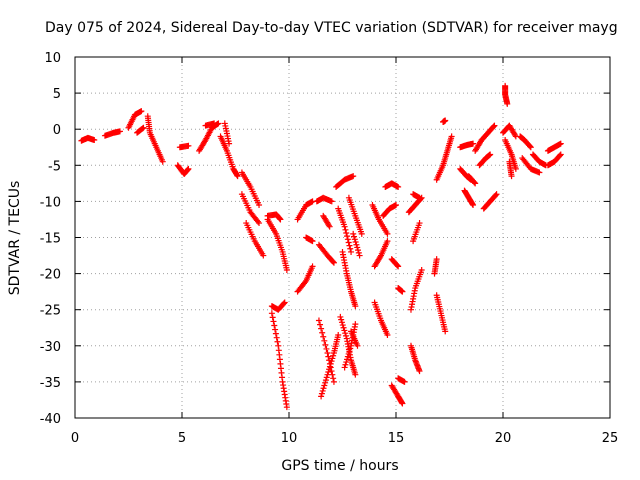 This screenshot has height=480, width=640. I want to click on y-axis-label: SDTVAR / TECUs, so click(15, 238).